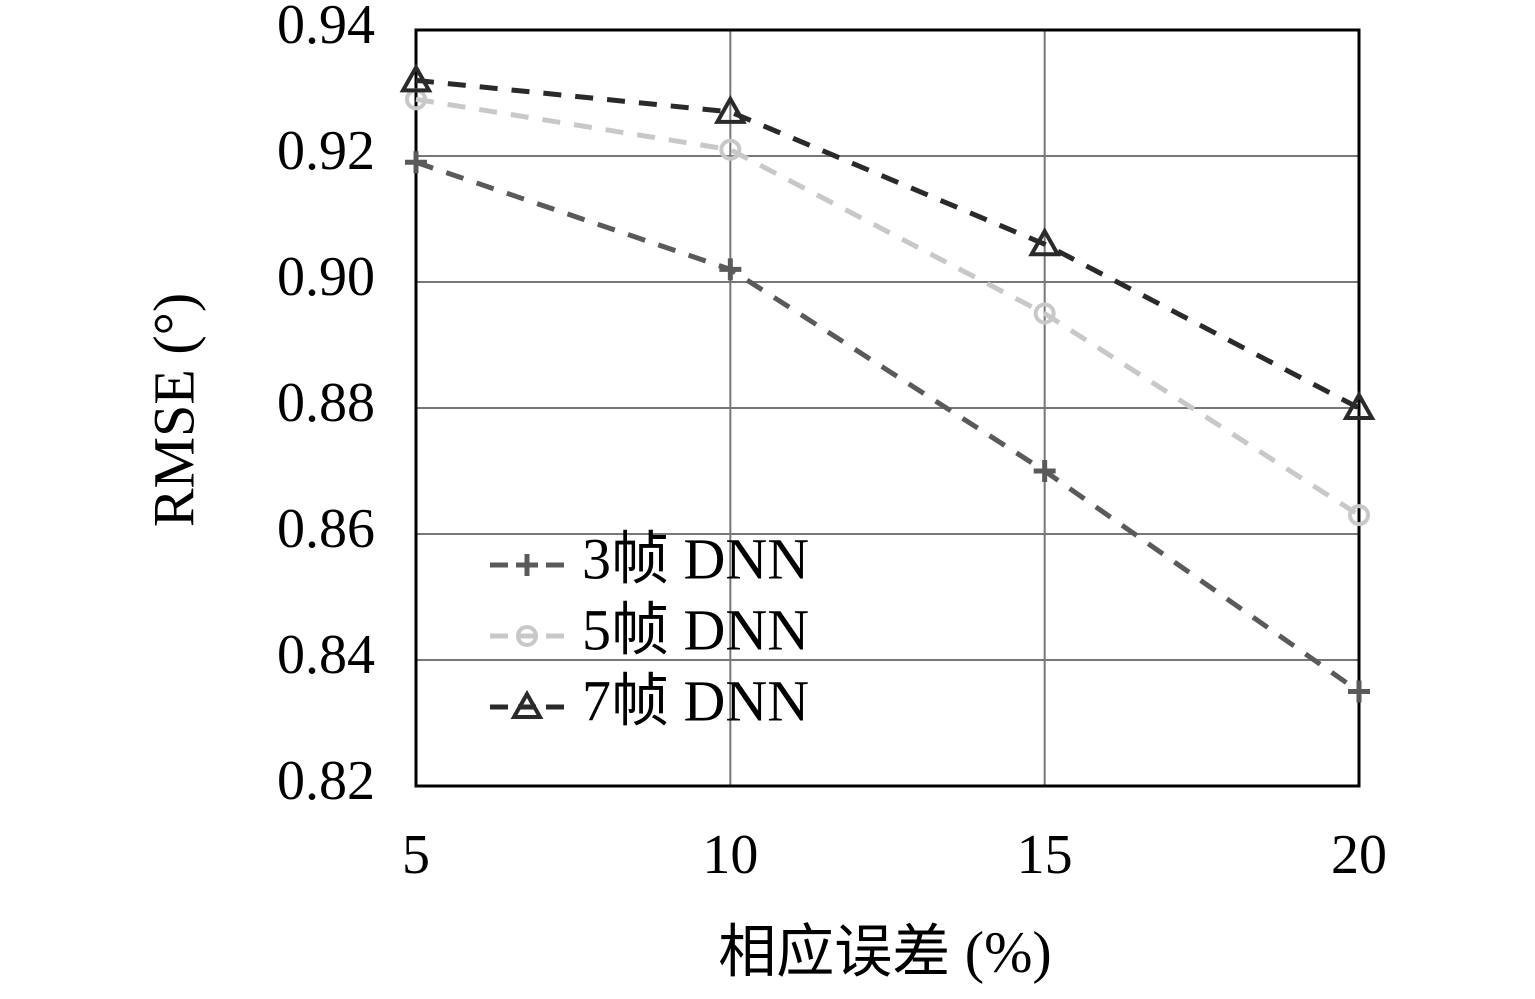 This screenshot has width=1535, height=999. I want to click on legend-label: 5帧 DNN, so click(695, 629).